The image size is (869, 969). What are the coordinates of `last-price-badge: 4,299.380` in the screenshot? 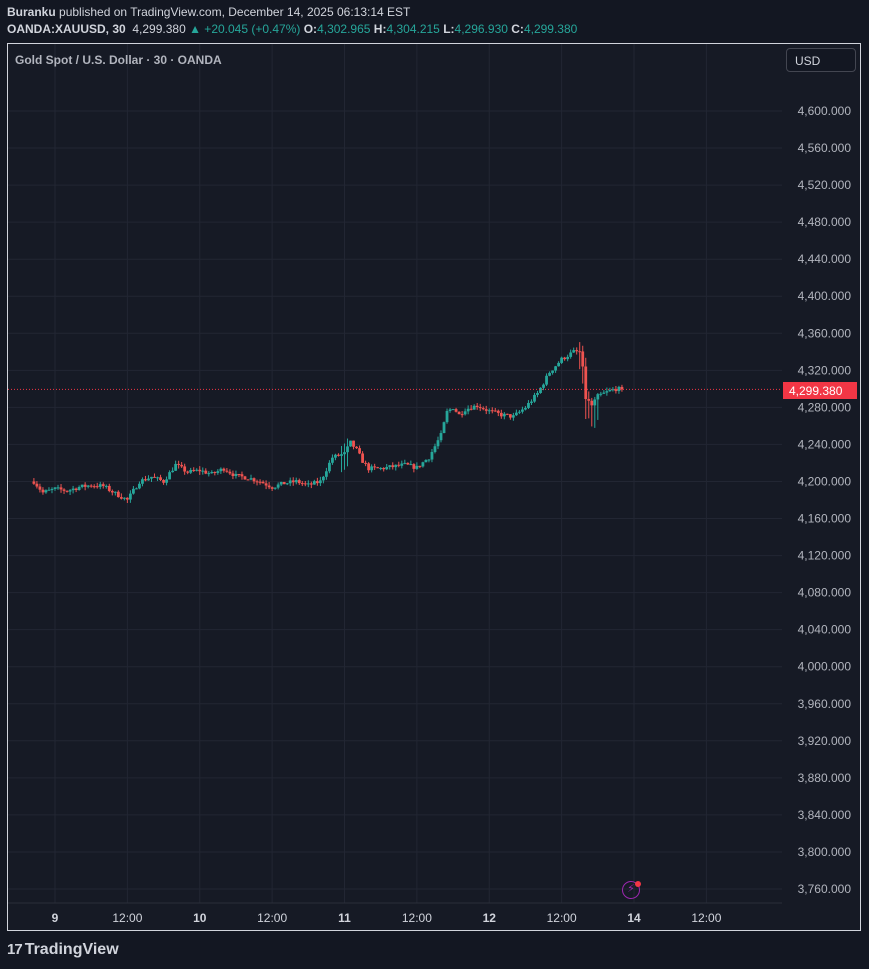 It's located at (820, 390).